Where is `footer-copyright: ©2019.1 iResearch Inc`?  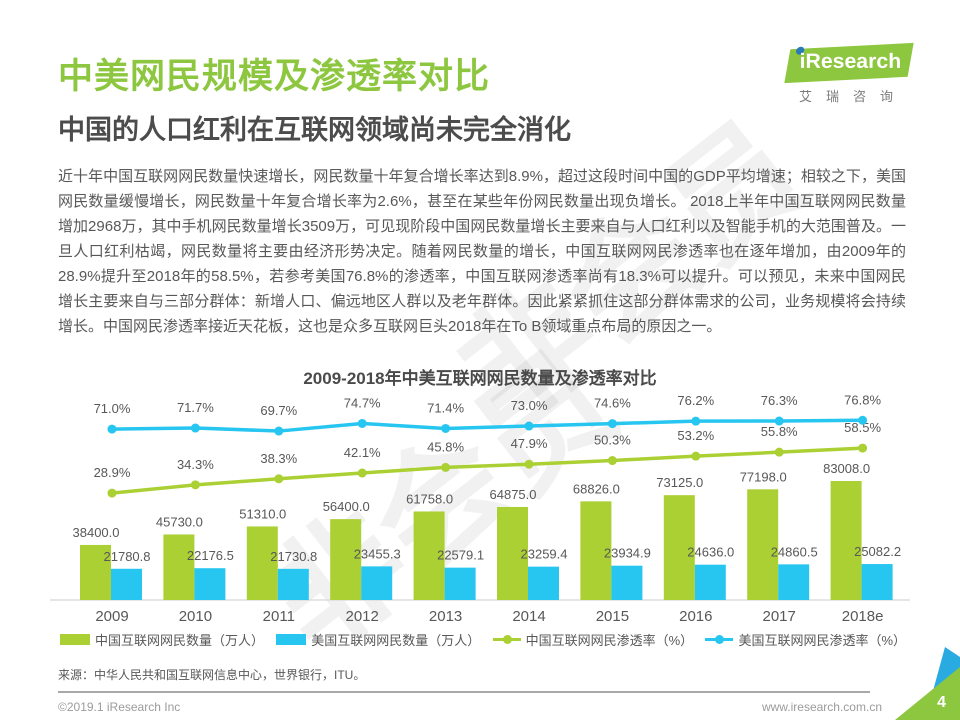 footer-copyright: ©2019.1 iResearch Inc is located at coordinates (119, 707).